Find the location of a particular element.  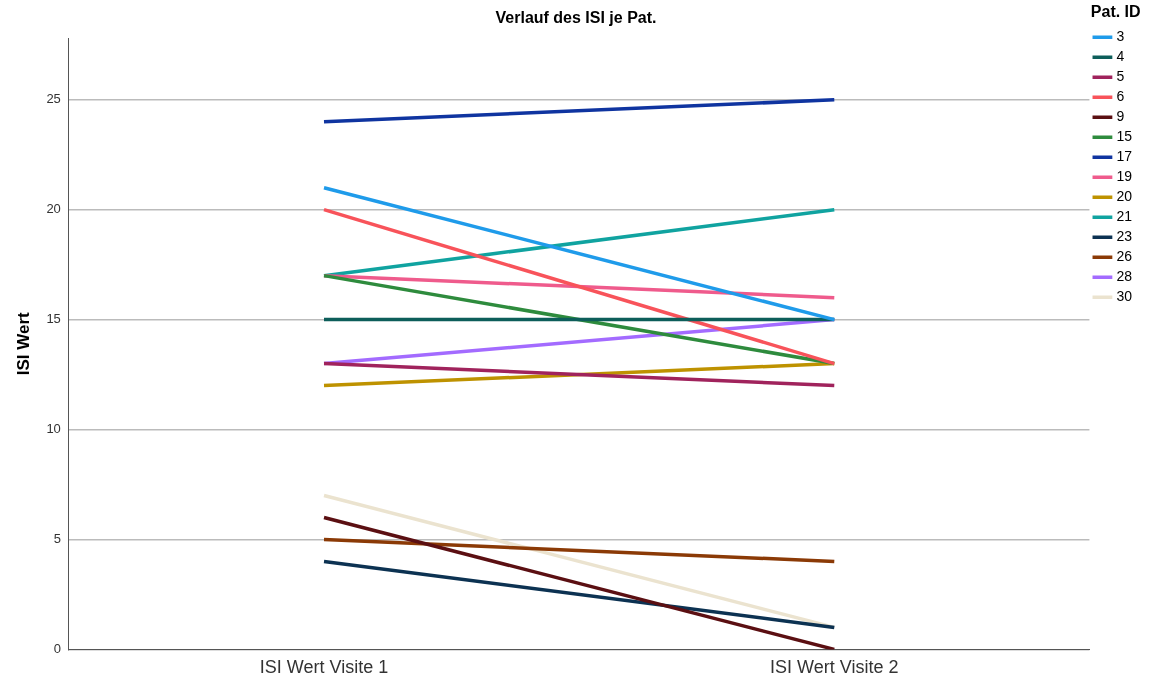

legend-label: 17 is located at coordinates (1124, 156).